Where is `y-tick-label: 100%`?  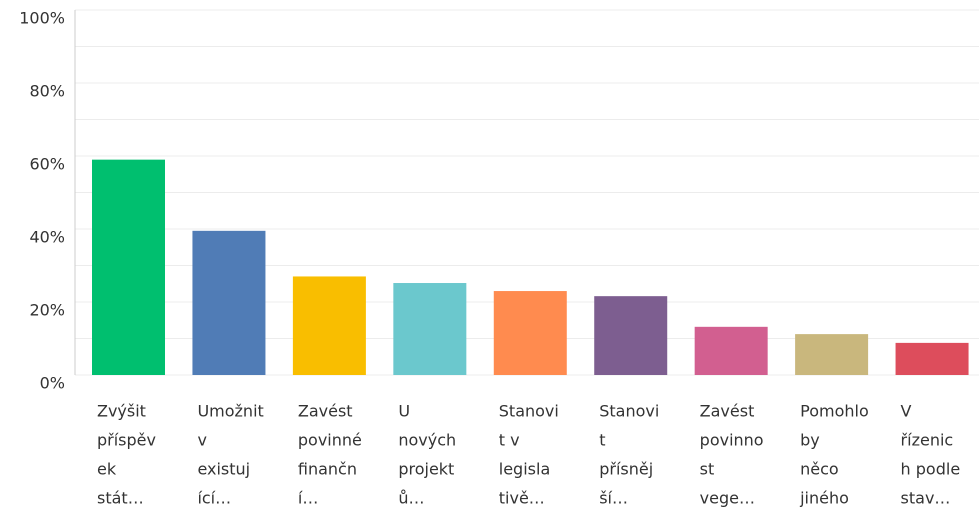
y-tick-label: 100% is located at coordinates (42, 18).